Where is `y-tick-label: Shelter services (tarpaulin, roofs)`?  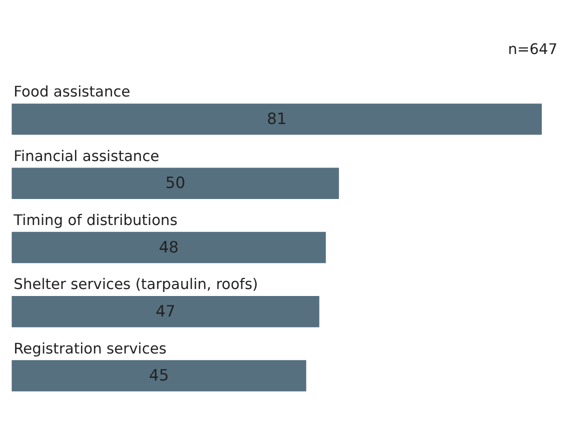 y-tick-label: Shelter services (tarpaulin, roofs) is located at coordinates (136, 285).